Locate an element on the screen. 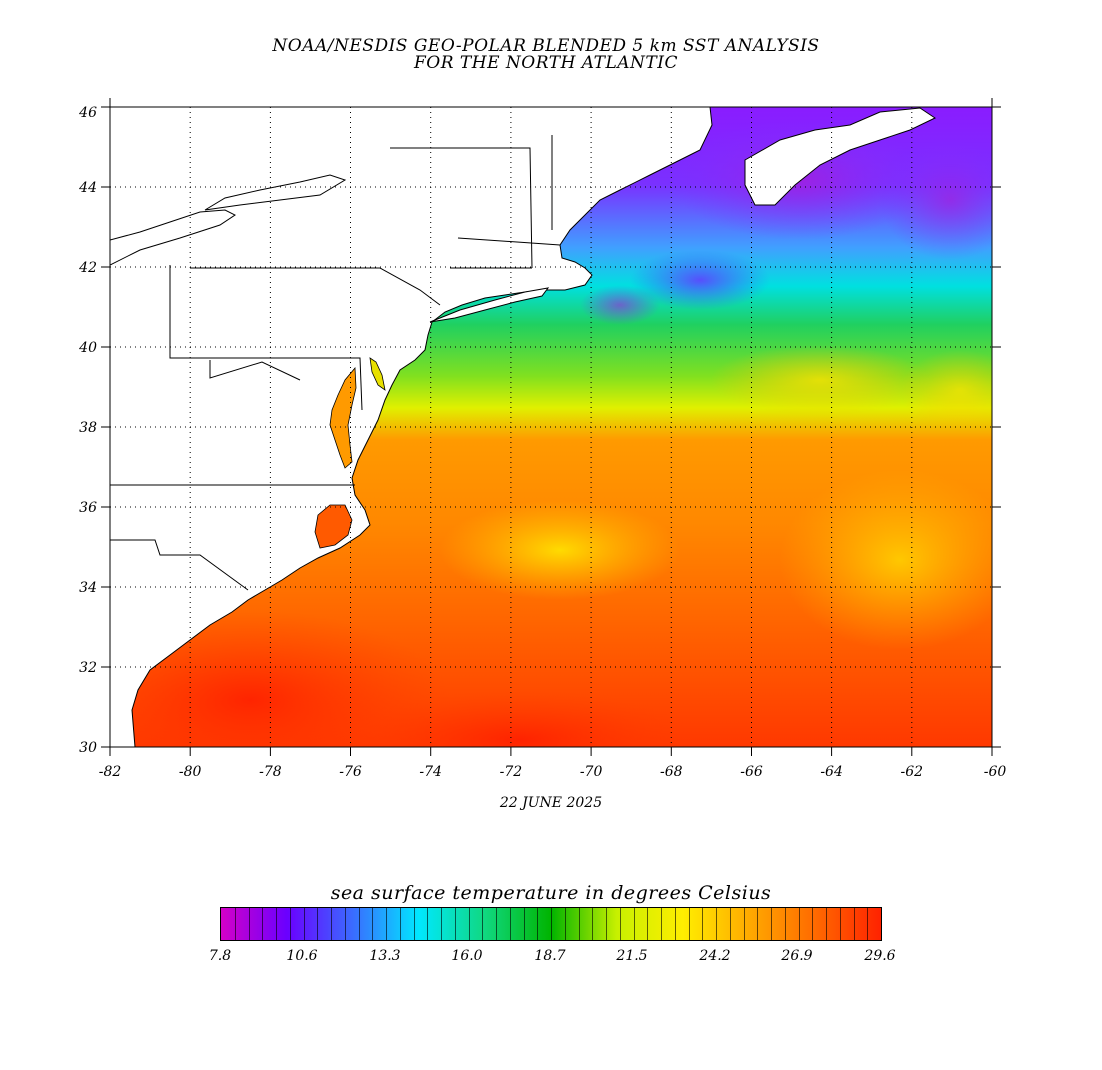  y-tick-label: 38 is located at coordinates (88, 428).